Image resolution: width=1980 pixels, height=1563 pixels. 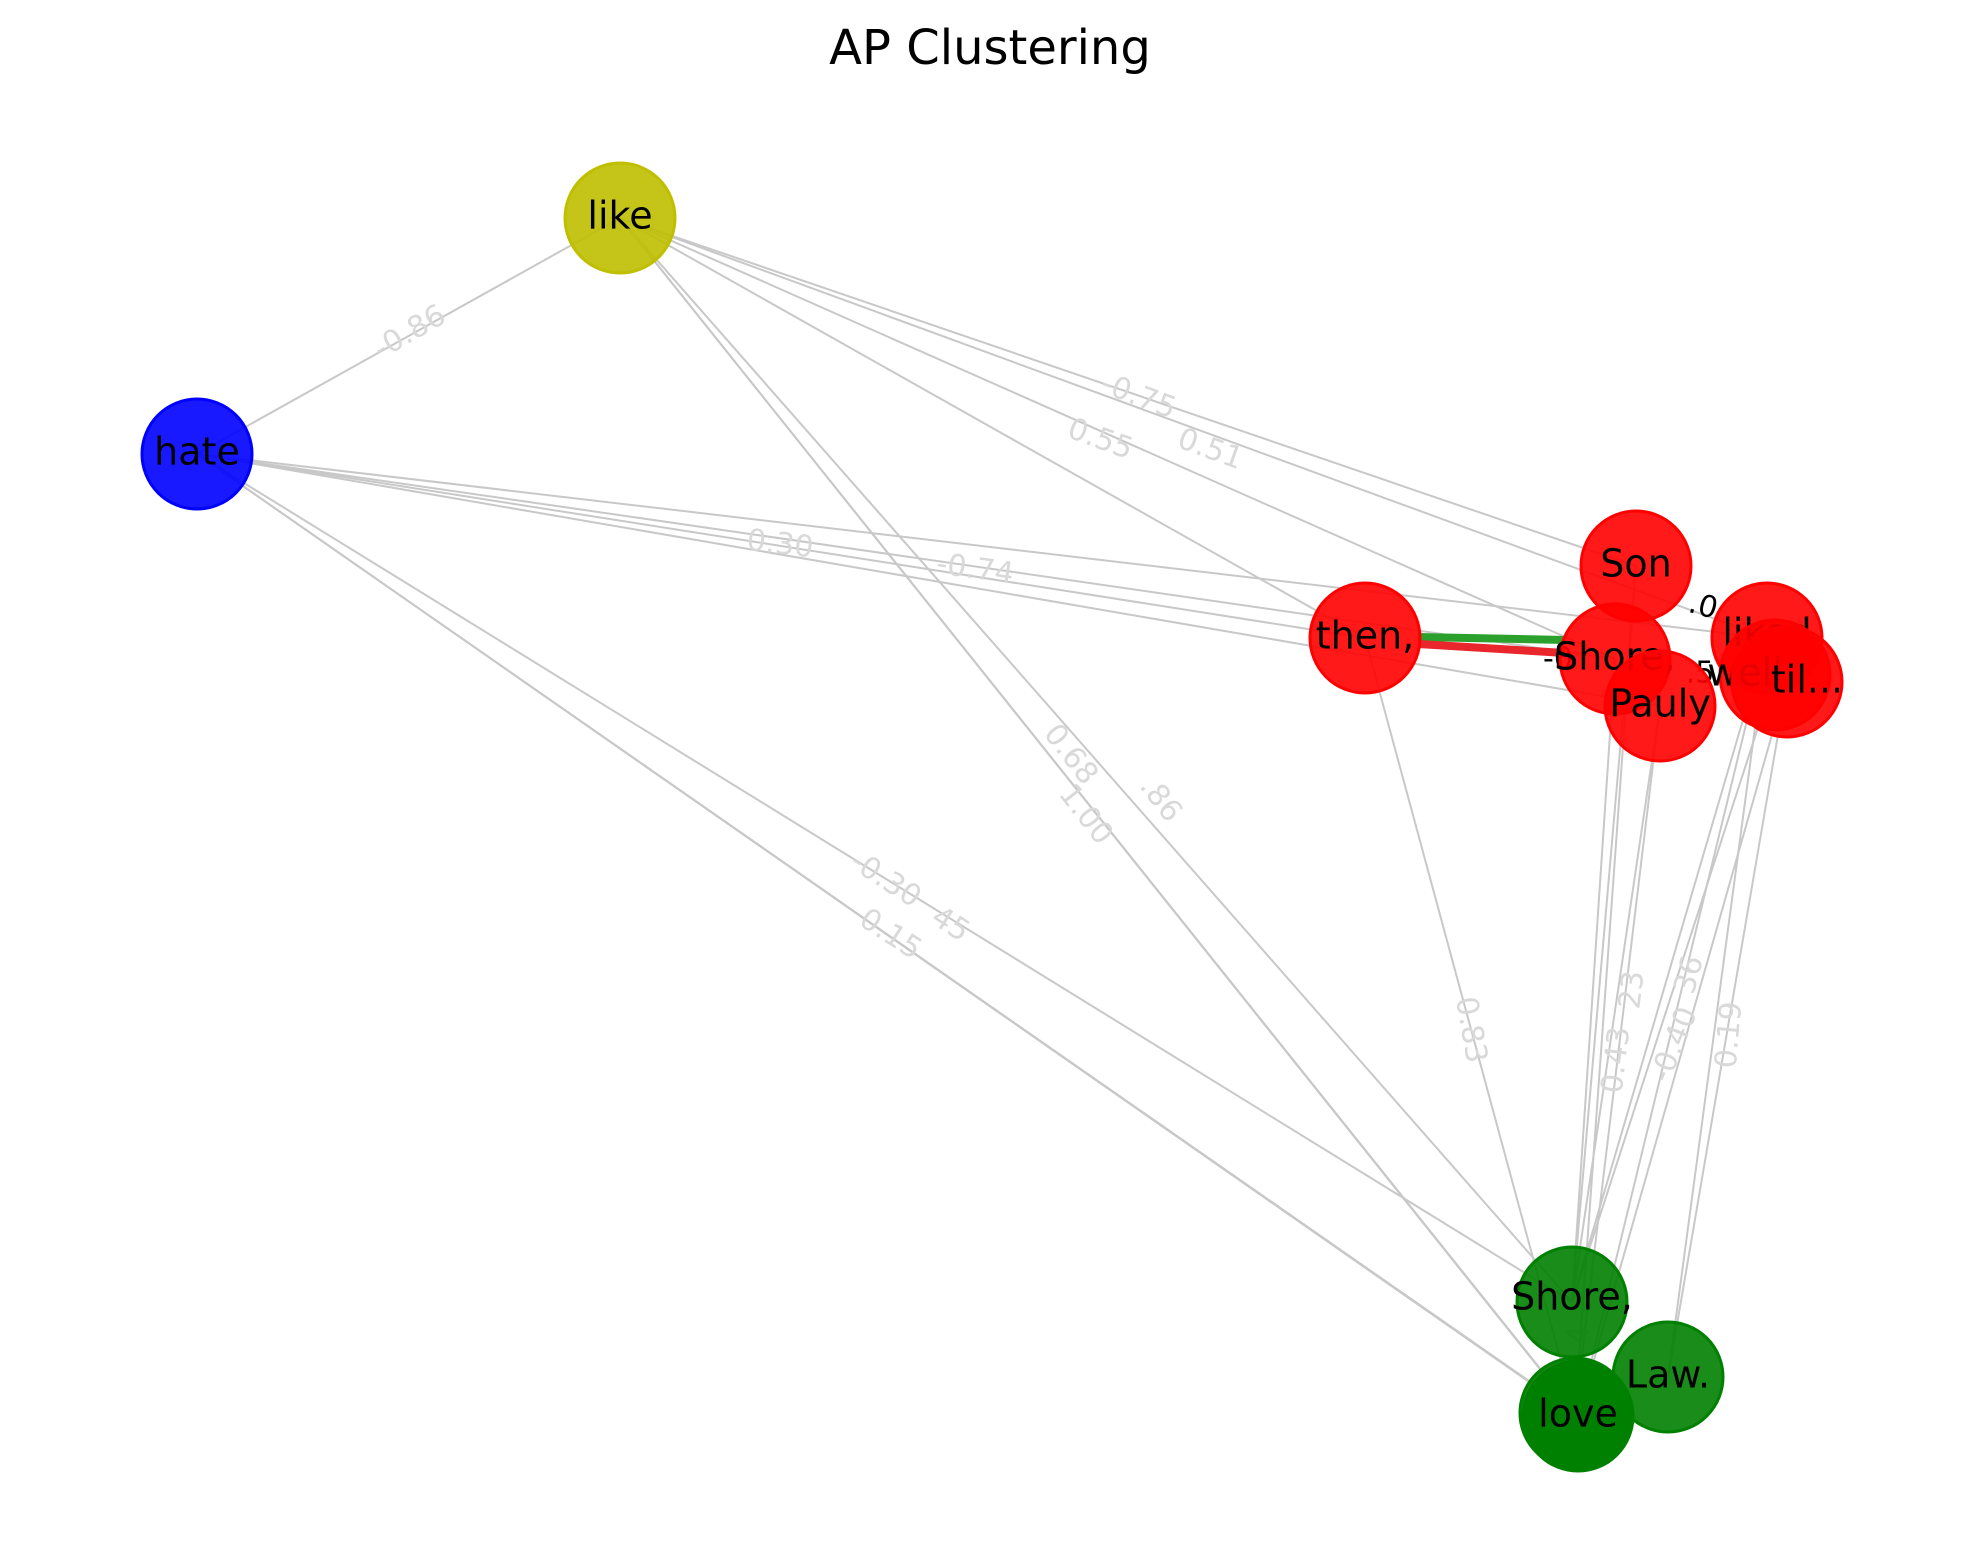 What do you see at coordinates (1616, 1060) in the screenshot?
I see `edge-label: 0.43` at bounding box center [1616, 1060].